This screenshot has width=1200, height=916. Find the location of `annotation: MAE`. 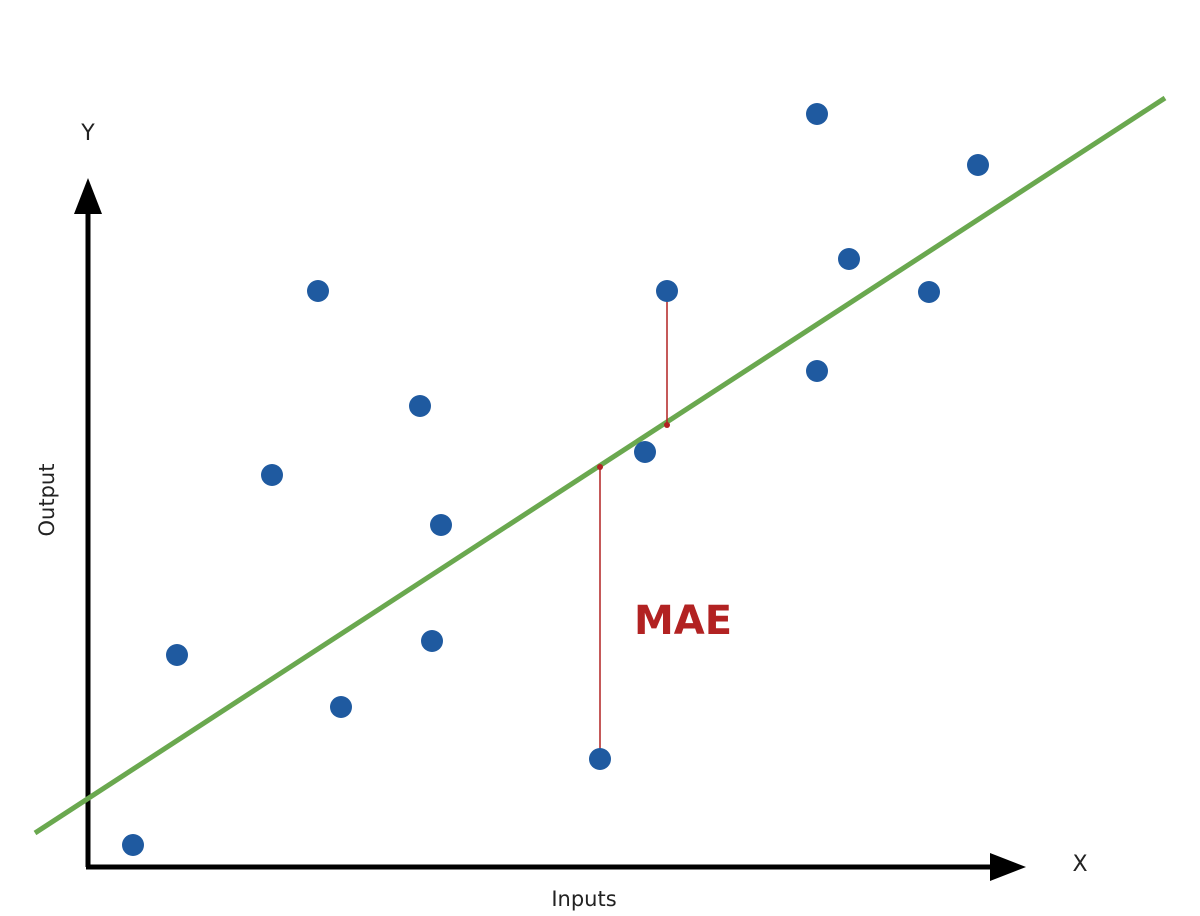

annotation: MAE is located at coordinates (683, 621).